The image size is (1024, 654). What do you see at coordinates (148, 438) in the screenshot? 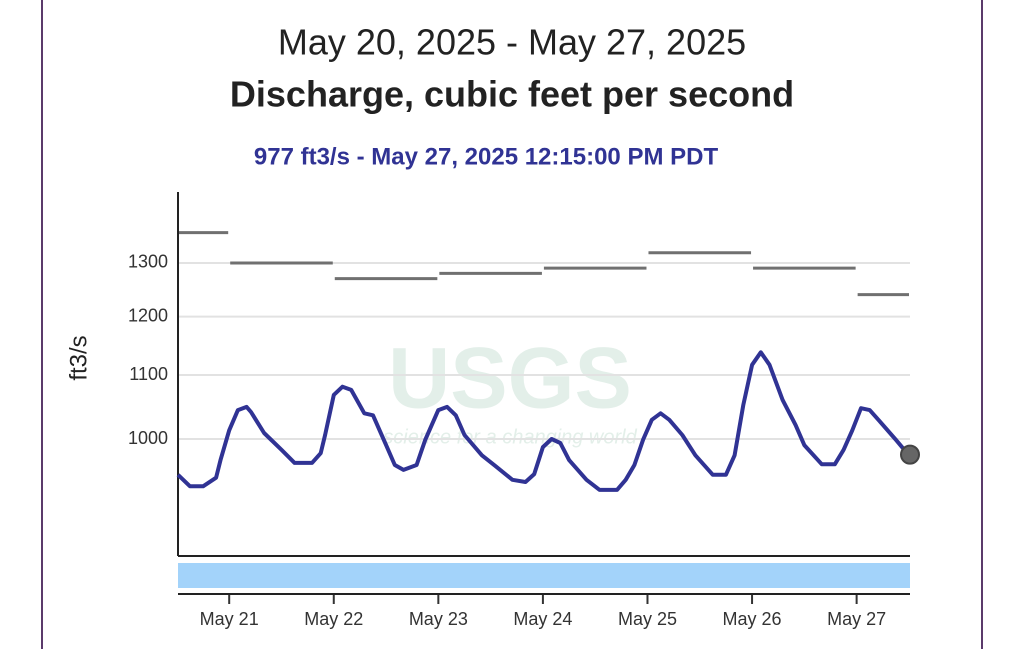
I see `y-tick-label: 1000` at bounding box center [148, 438].